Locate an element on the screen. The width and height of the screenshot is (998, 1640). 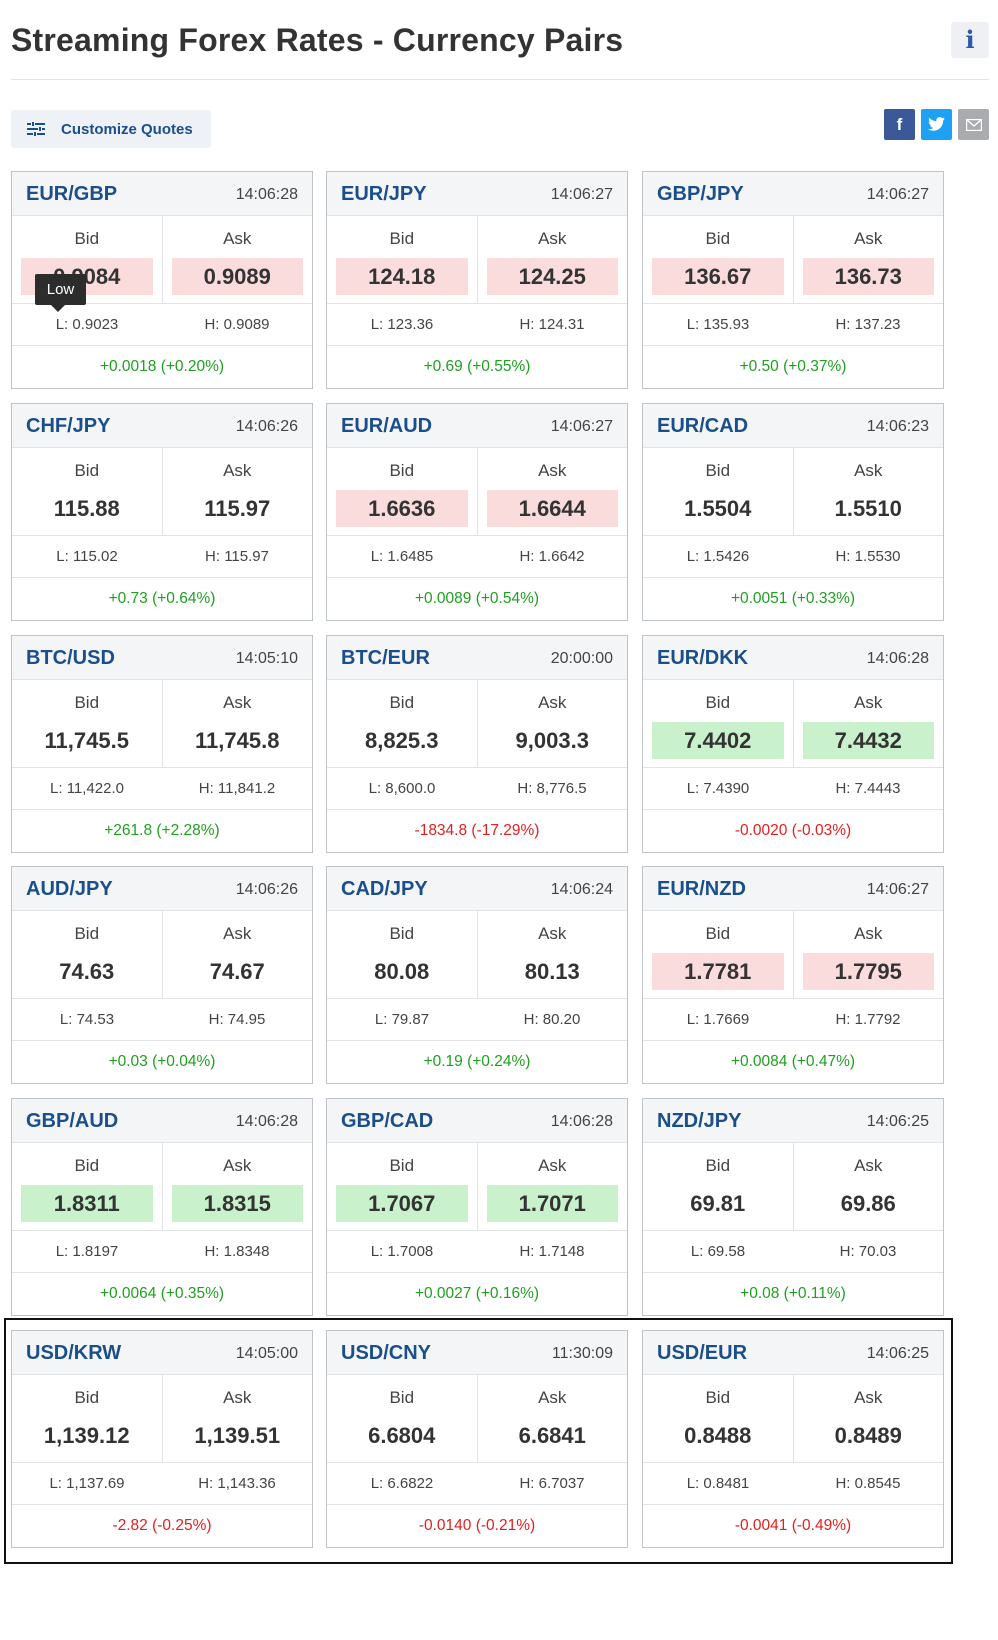
low-high-row: L: 8,600.0 H: 8,776.5 is located at coordinates (477, 789).